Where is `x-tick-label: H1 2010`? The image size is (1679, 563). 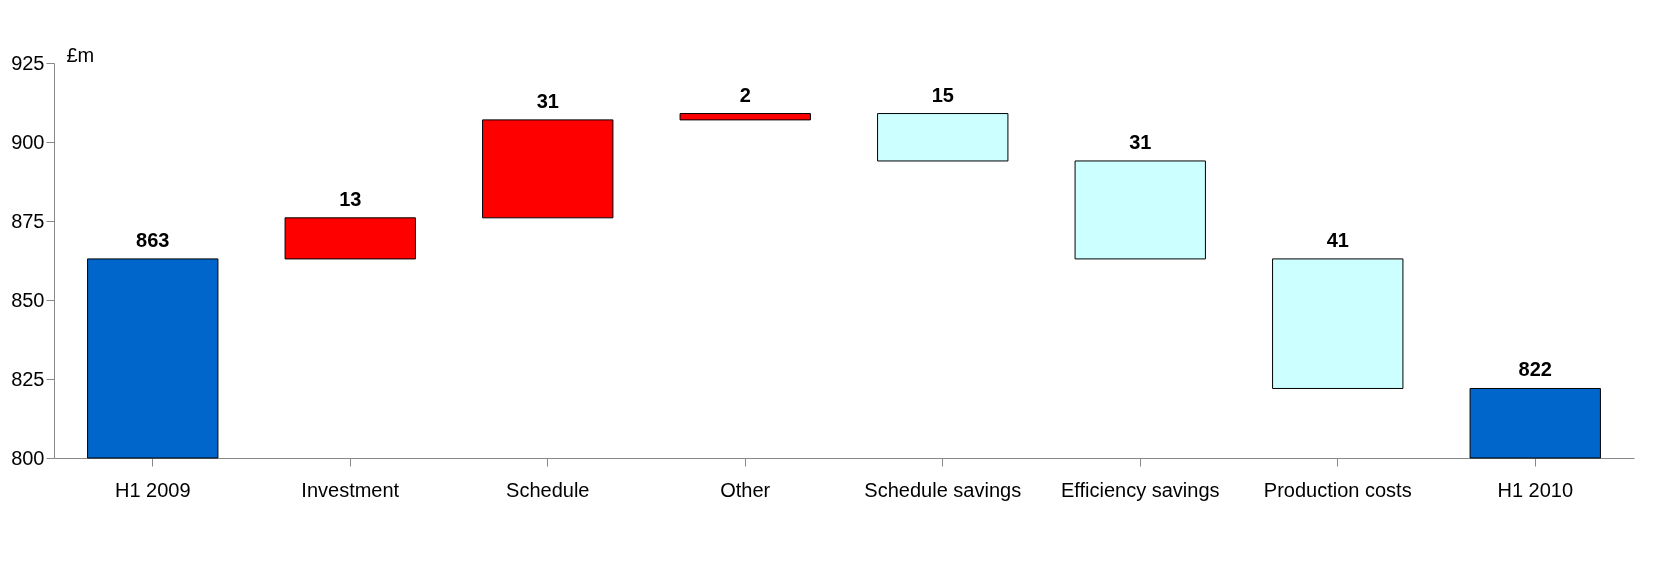
x-tick-label: H1 2010 is located at coordinates (1535, 489).